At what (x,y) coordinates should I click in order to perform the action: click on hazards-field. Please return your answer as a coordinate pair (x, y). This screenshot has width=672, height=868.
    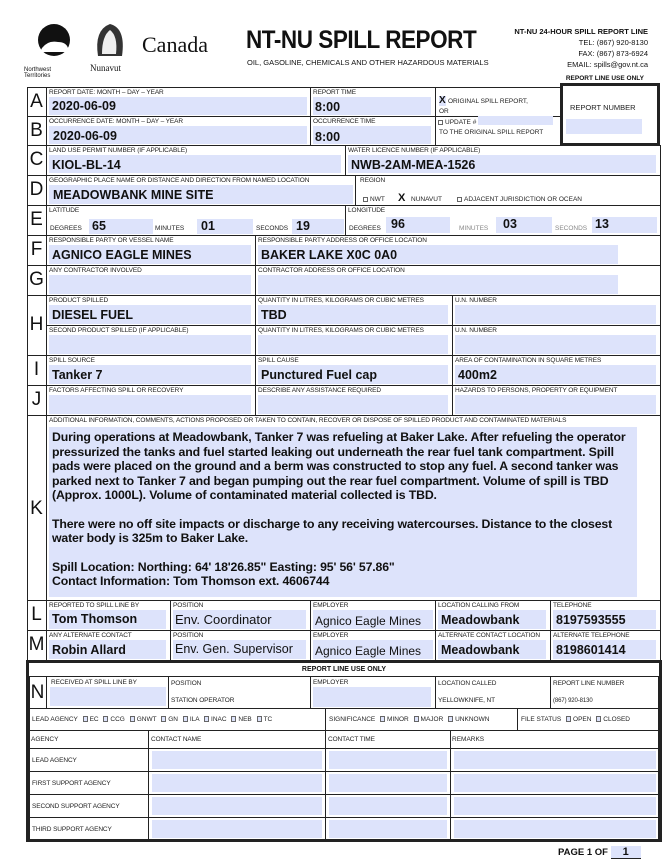
    Looking at the image, I should click on (555, 404).